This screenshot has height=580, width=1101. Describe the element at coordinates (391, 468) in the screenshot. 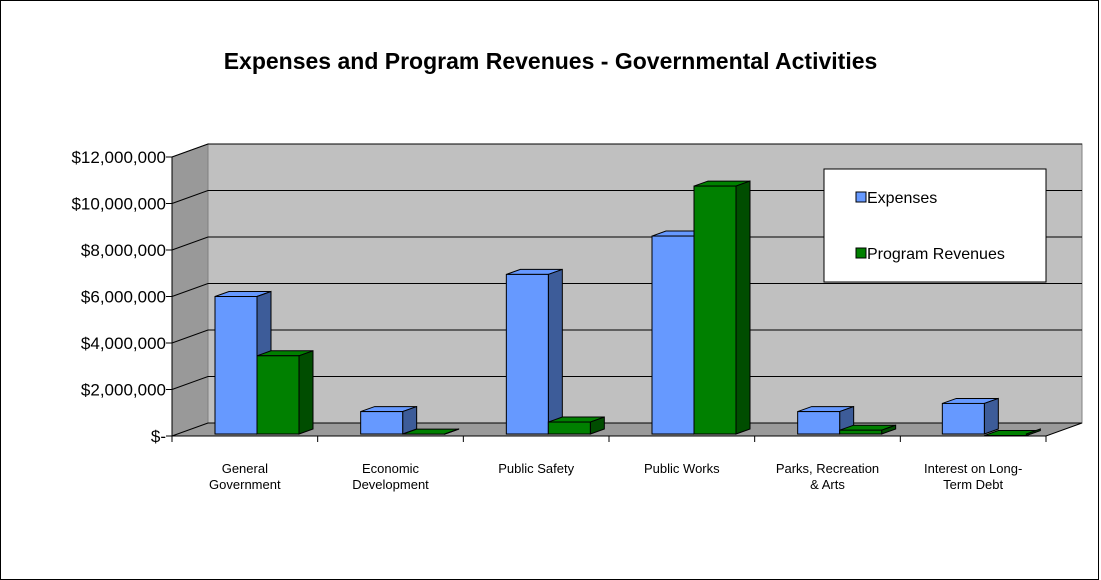

I see `x-tick-label: Economic` at that location.